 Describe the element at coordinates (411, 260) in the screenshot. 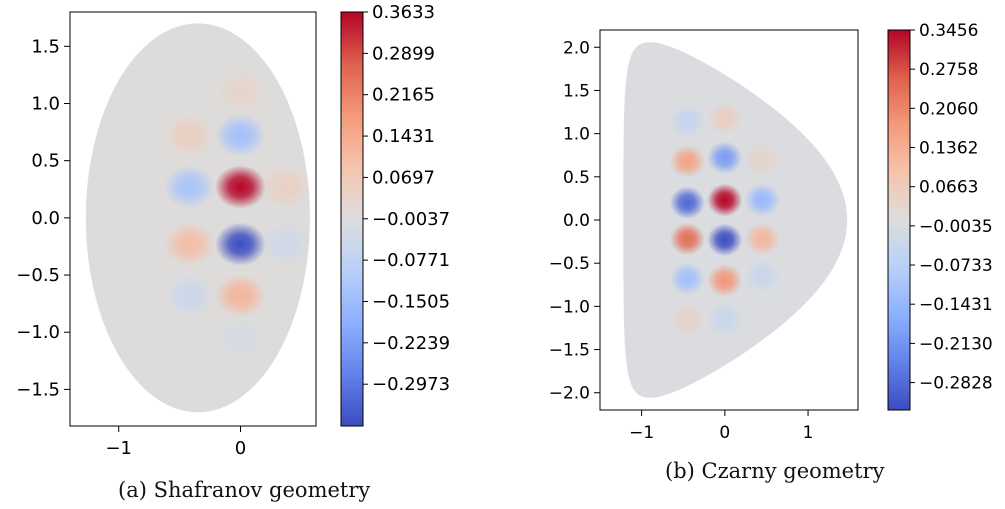

I see `colorbar-tick-label: −0.0771` at that location.